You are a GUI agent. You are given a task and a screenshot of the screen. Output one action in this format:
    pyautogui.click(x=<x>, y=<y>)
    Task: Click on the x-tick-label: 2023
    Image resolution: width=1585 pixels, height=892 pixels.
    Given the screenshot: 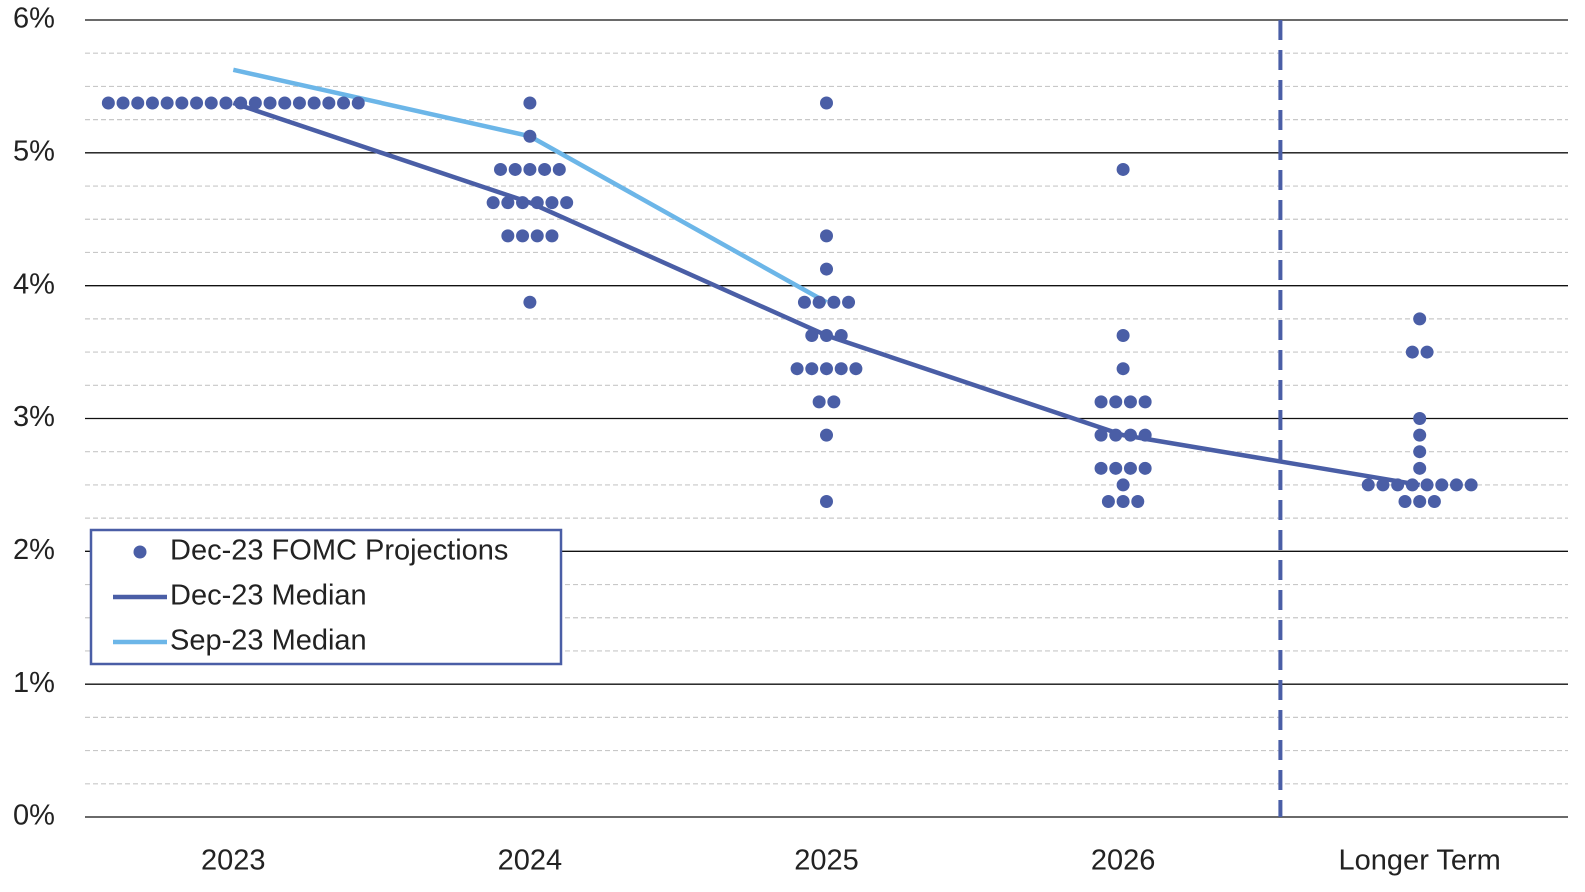 What is the action you would take?
    pyautogui.click(x=233, y=861)
    